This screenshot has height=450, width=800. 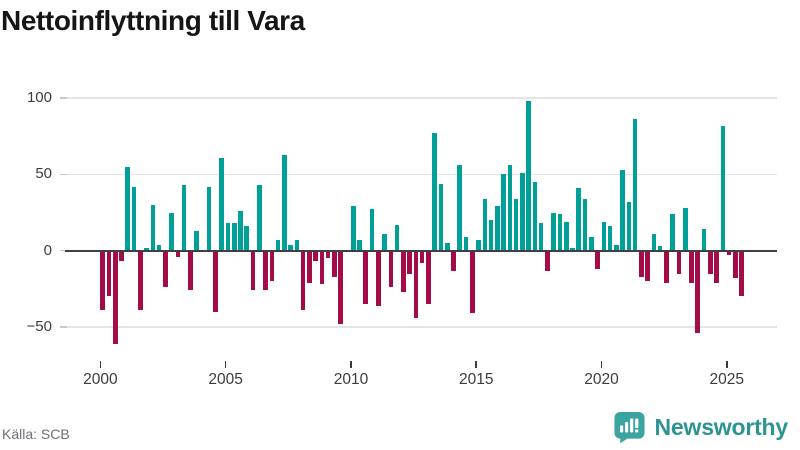 What do you see at coordinates (421, 327) in the screenshot?
I see `gridline-y--50` at bounding box center [421, 327].